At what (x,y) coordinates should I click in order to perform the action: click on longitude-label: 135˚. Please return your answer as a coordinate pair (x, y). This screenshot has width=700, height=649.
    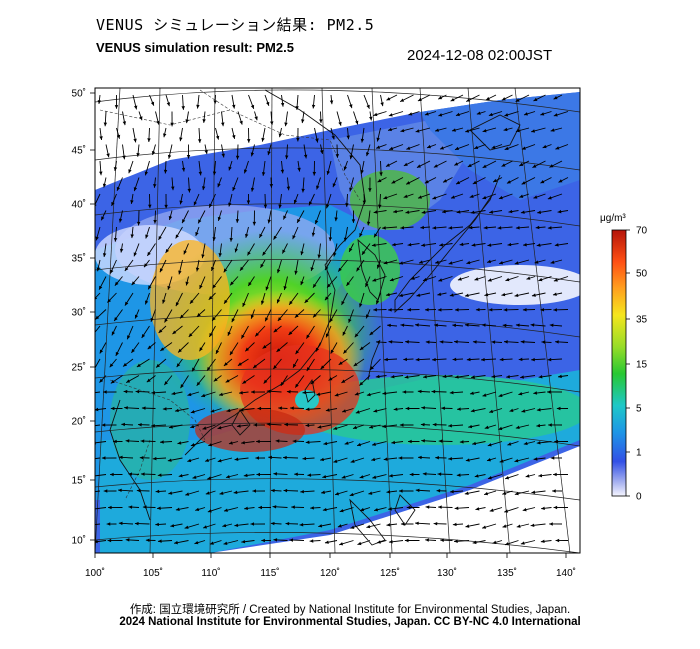
    Looking at the image, I should click on (507, 573).